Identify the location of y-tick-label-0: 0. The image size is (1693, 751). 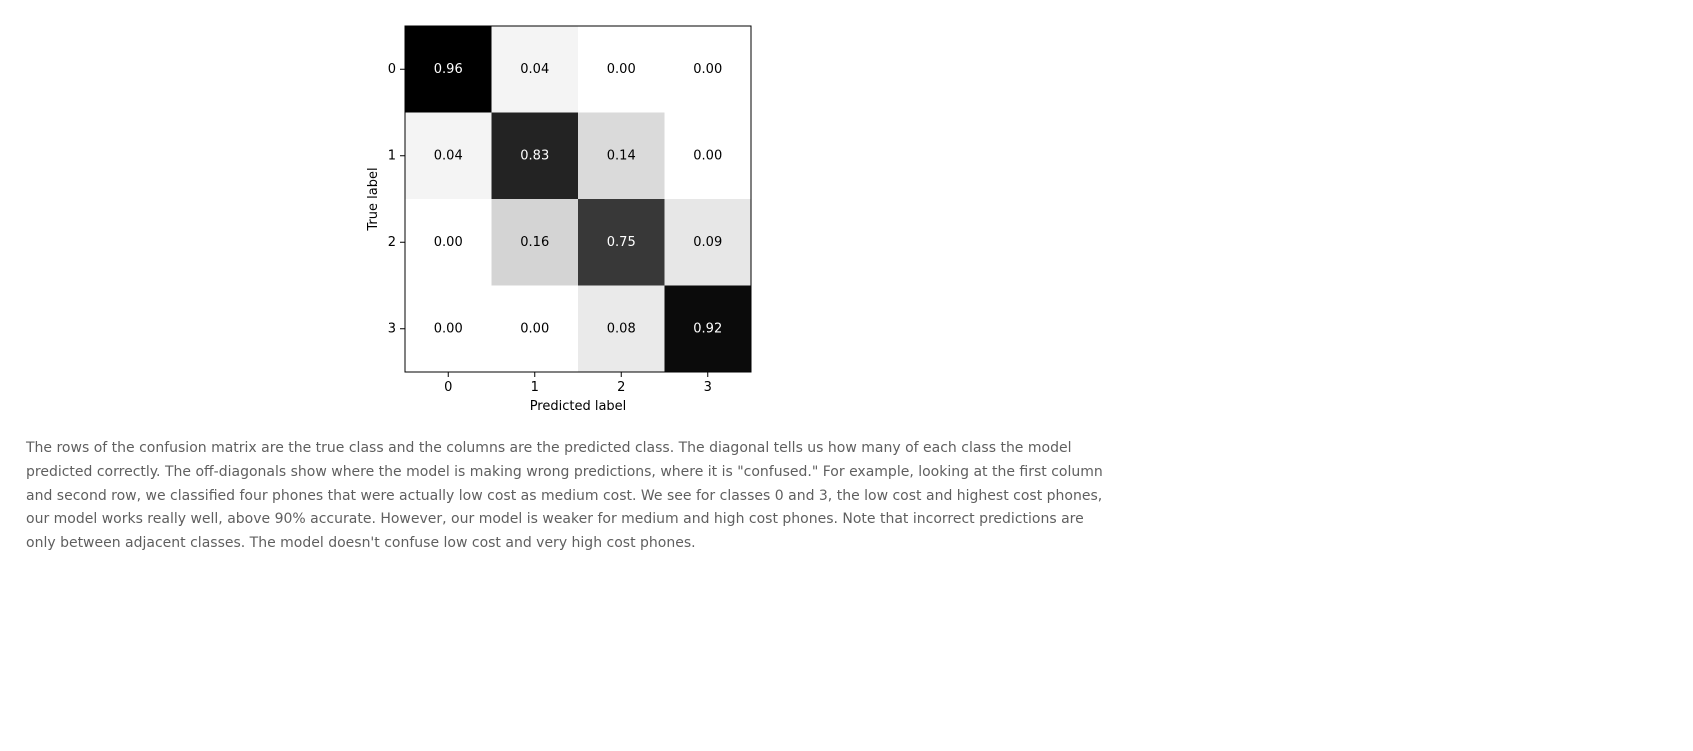
(392, 69).